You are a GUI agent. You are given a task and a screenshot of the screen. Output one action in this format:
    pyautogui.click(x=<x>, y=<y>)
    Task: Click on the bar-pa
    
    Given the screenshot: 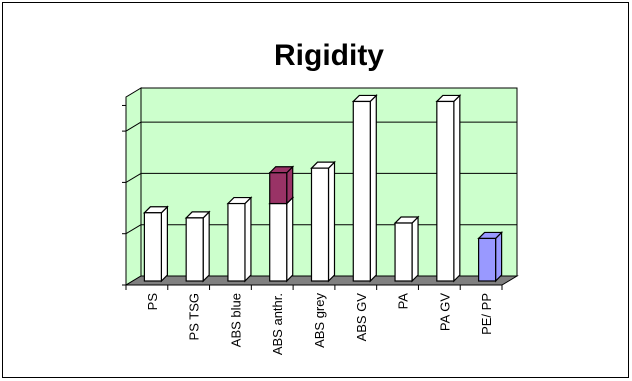 What is the action you would take?
    pyautogui.click(x=406, y=249)
    